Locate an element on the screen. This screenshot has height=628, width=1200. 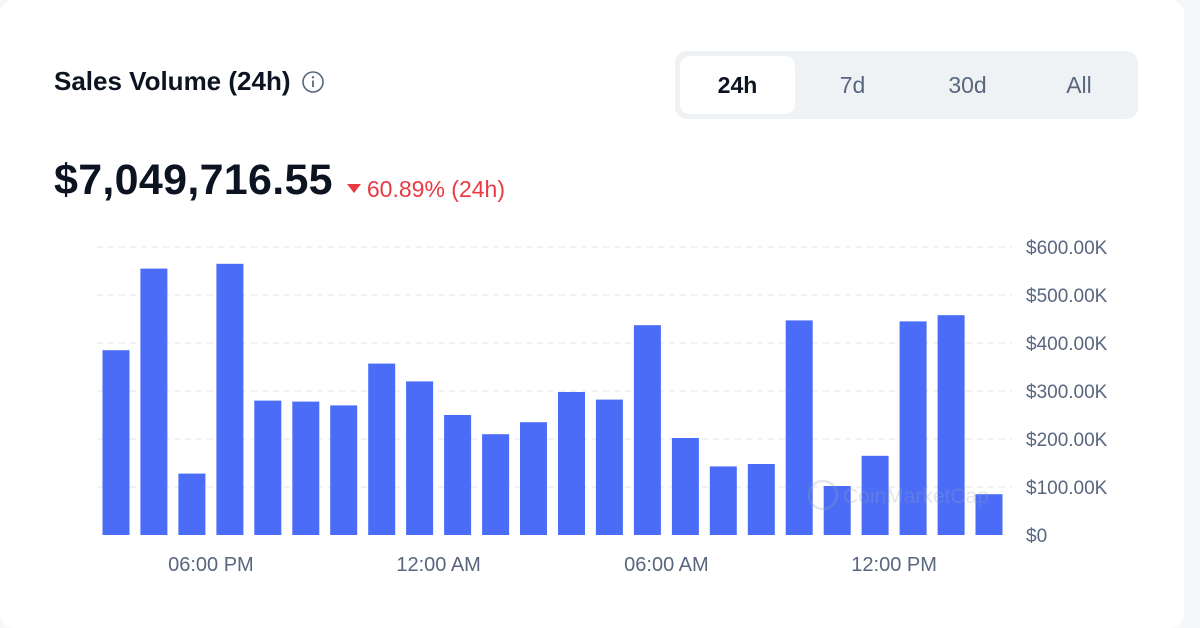
change-indicator: 60.89% (24h) is located at coordinates (425, 189).